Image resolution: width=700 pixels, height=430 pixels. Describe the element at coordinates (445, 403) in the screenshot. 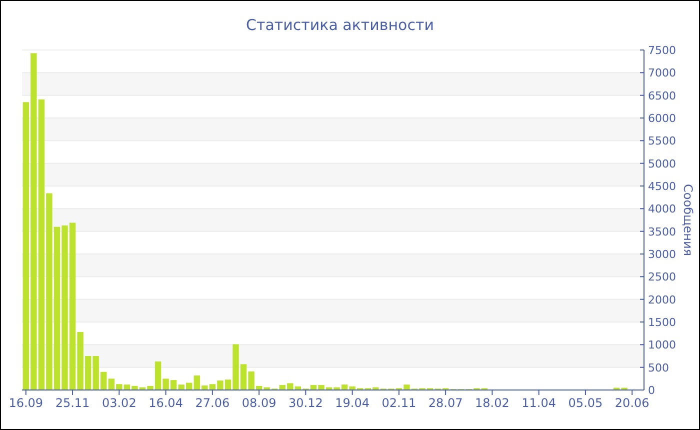

I see `x-tick-label: 28.07` at that location.